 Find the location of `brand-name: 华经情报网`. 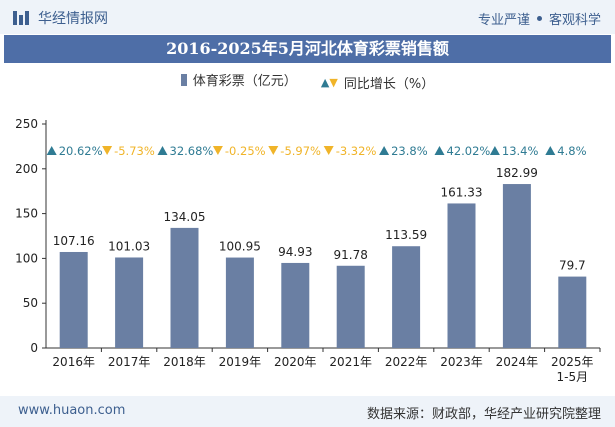

brand-name: 华经情报网 is located at coordinates (73, 19).